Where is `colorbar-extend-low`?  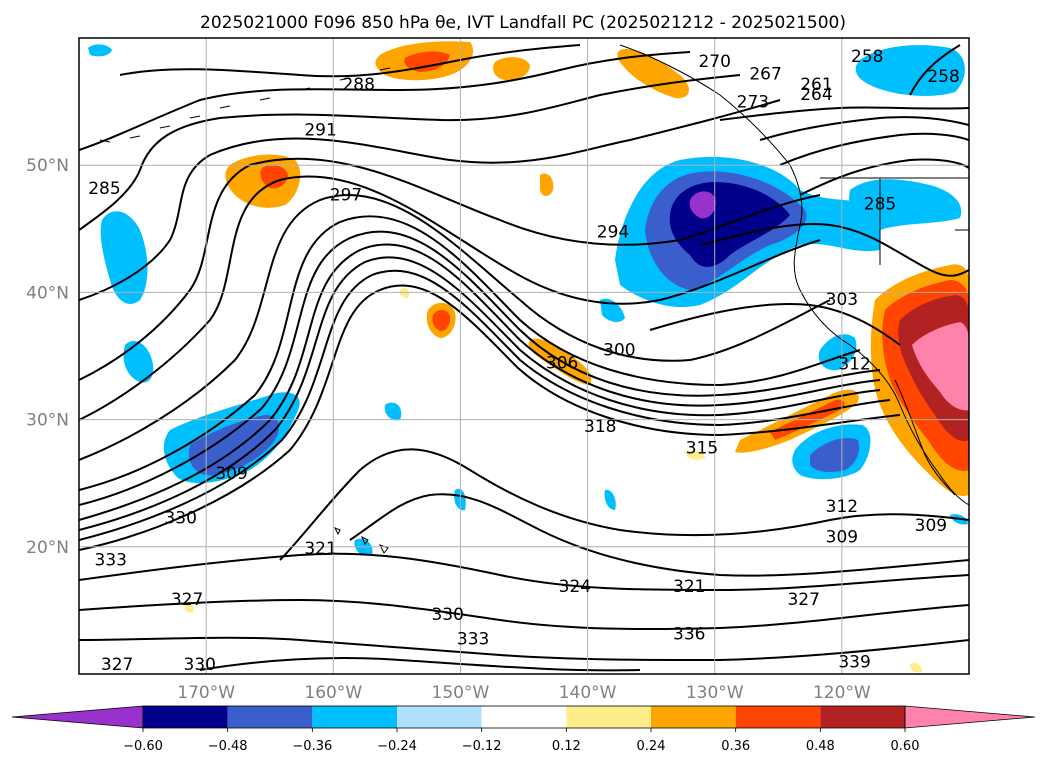
colorbar-extend-low is located at coordinates (77, 717).